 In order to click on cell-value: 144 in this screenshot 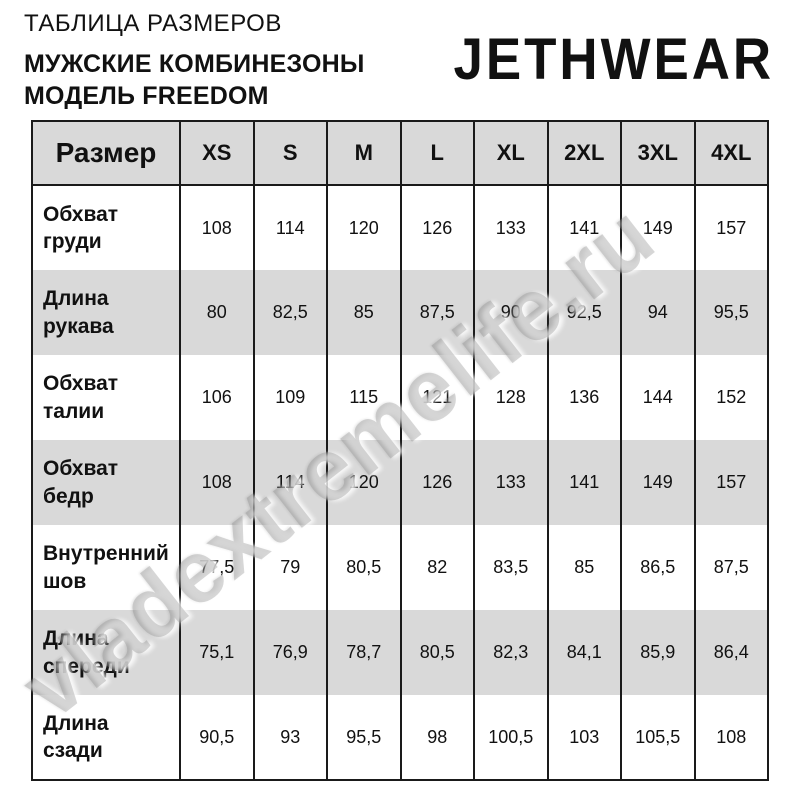, I will do `click(658, 397)`.